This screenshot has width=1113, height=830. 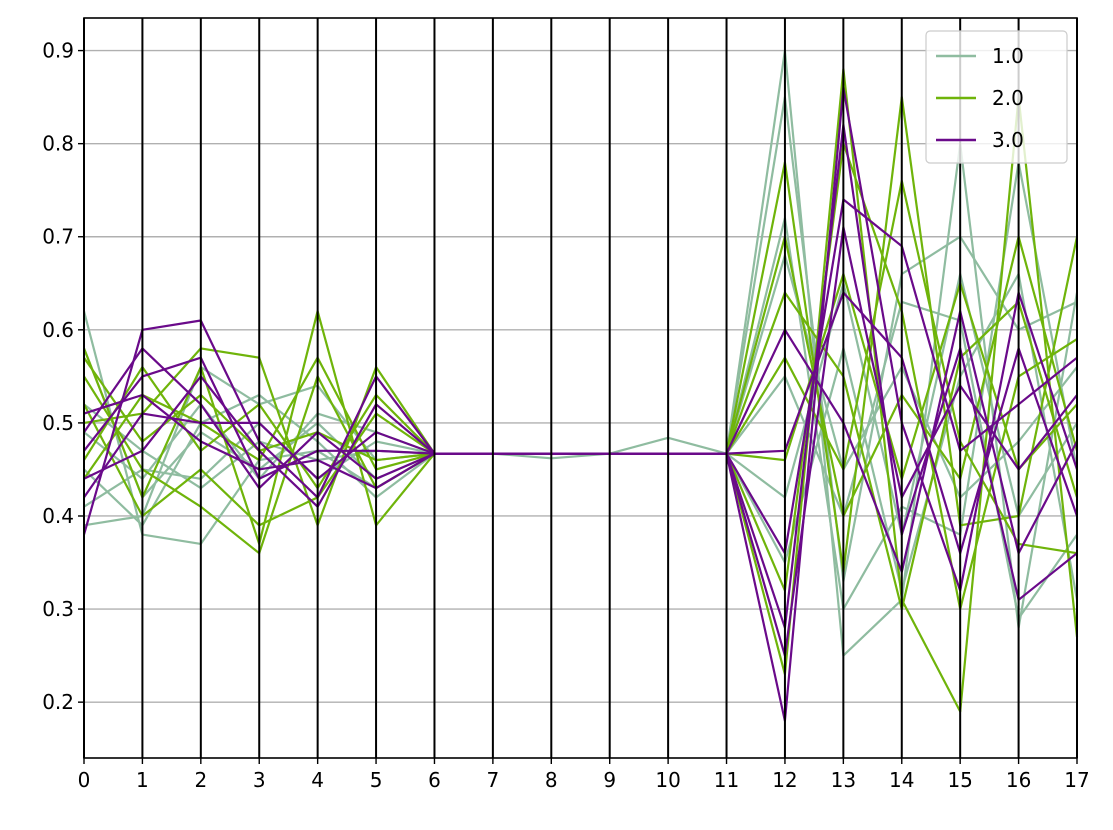 I want to click on x-tick-label: 0, so click(x=84, y=780).